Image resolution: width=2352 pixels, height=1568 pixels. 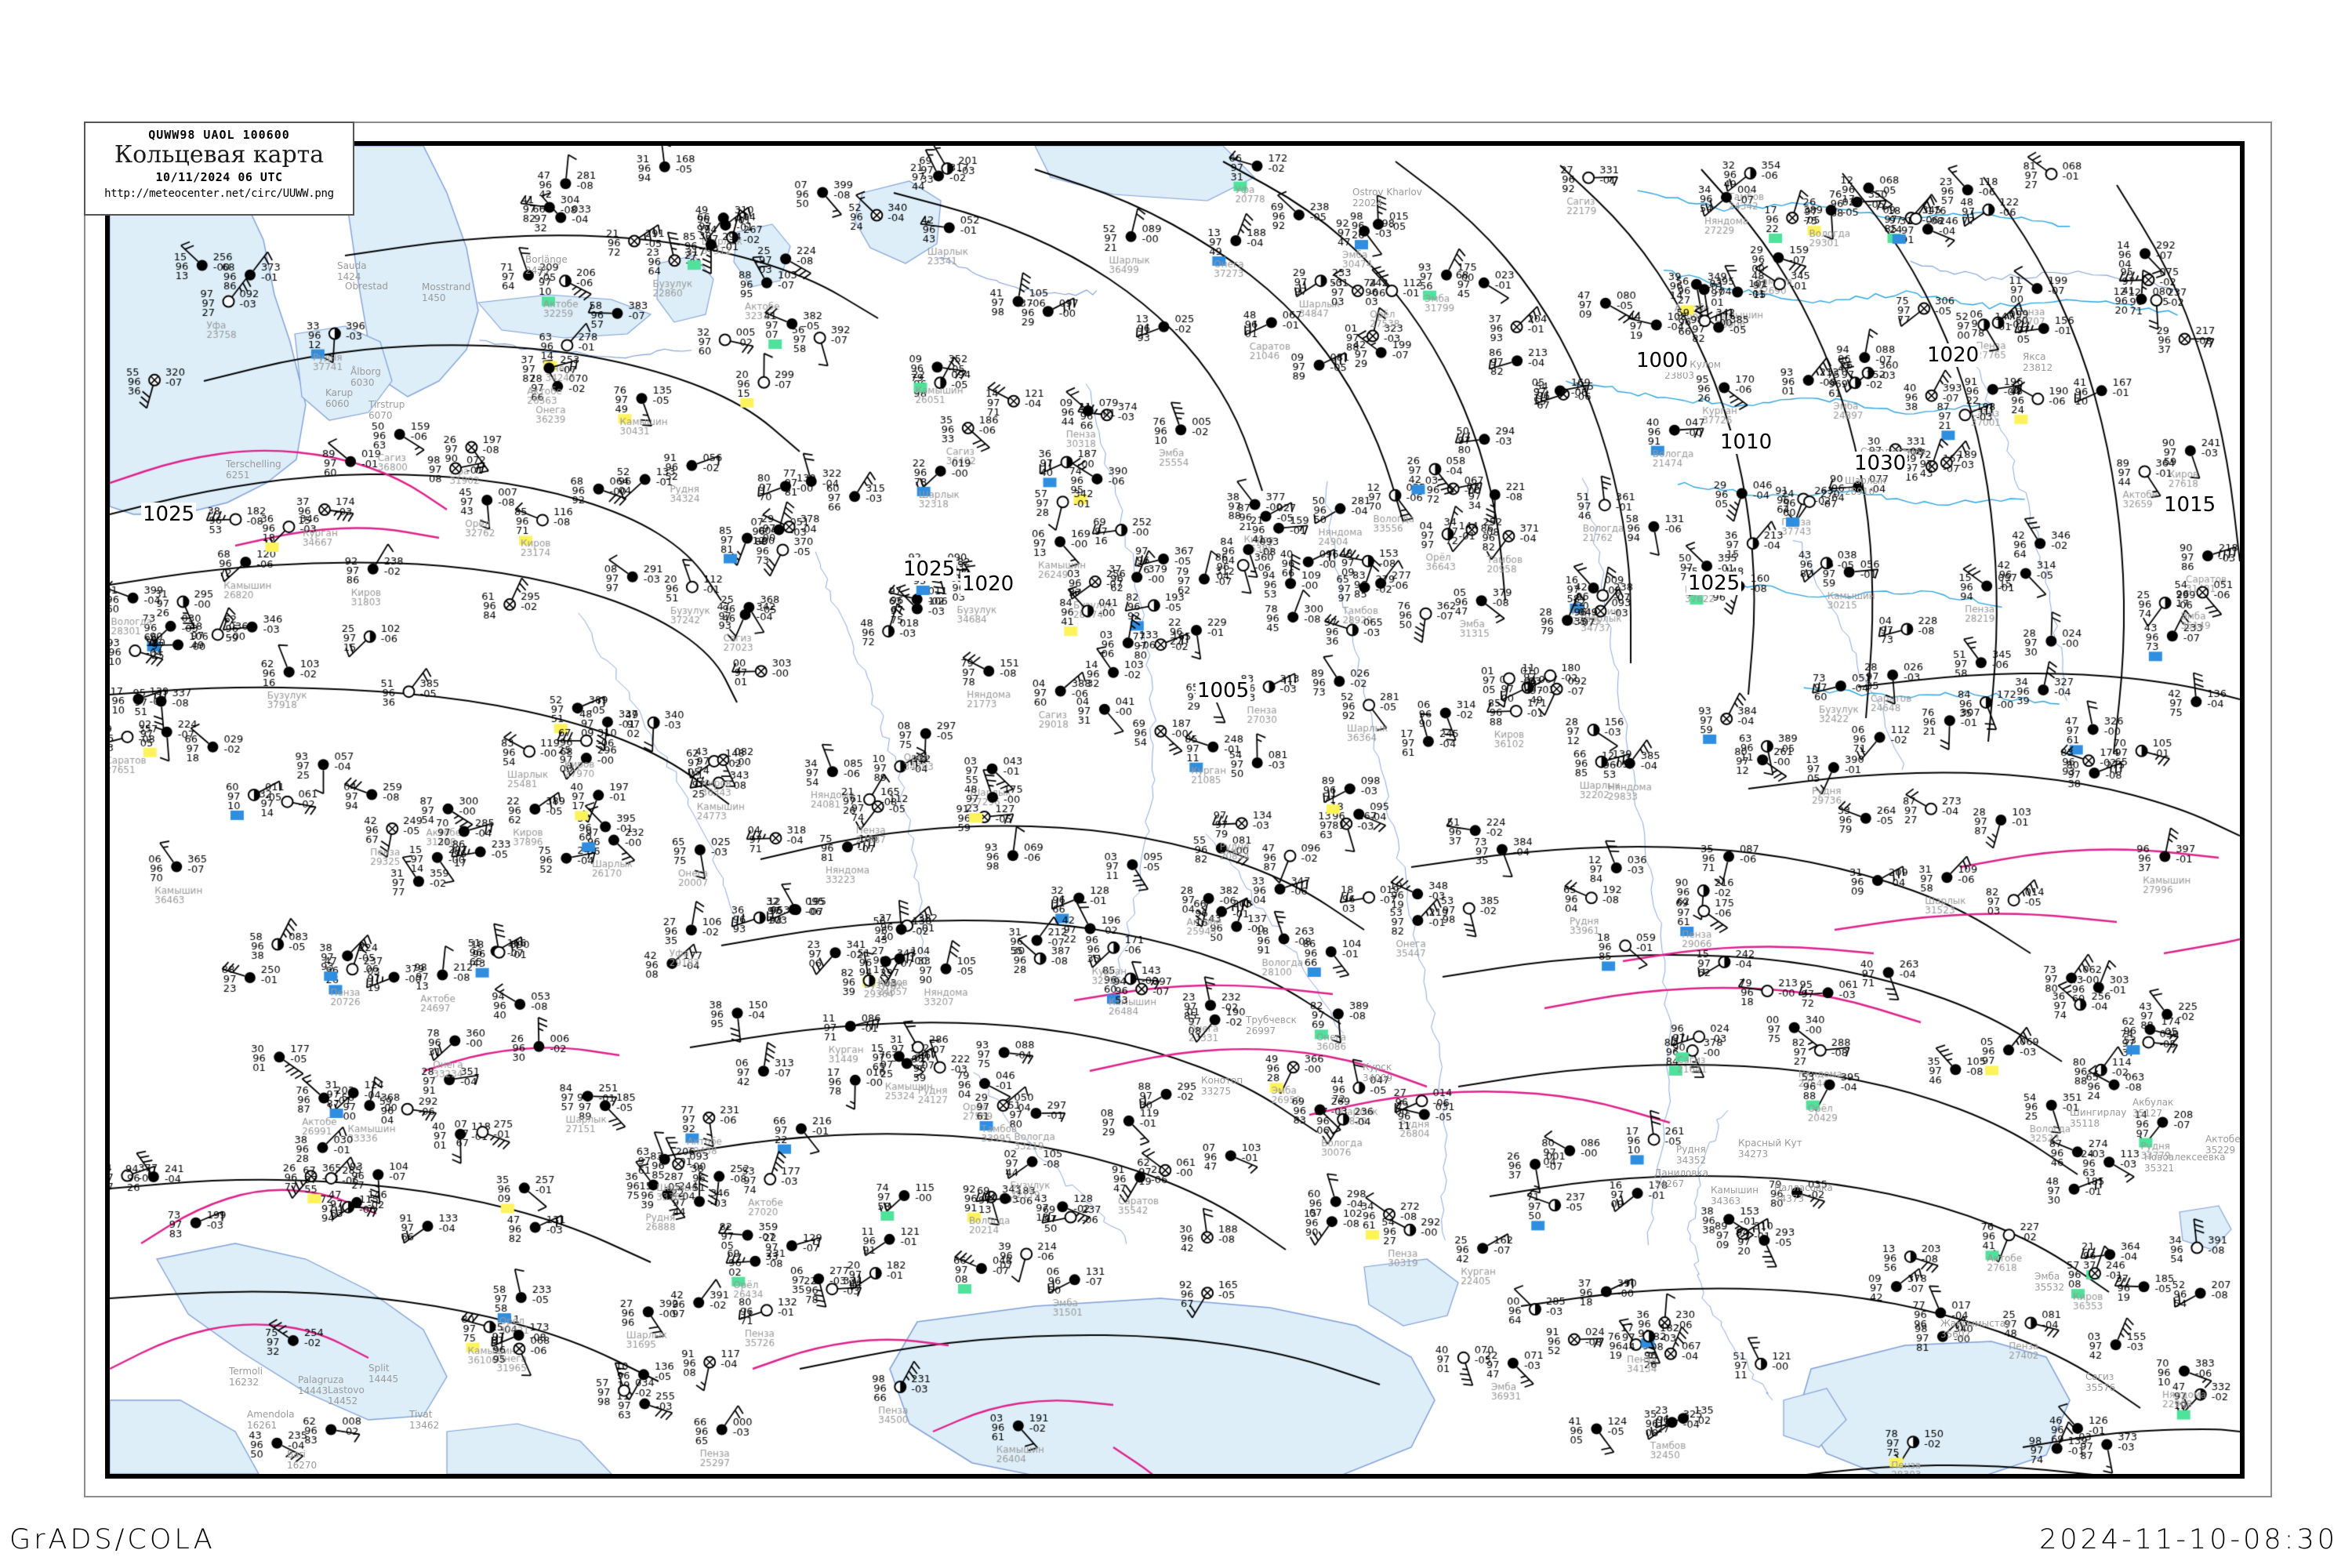 What do you see at coordinates (1271, 1020) in the screenshot?
I see `station-name: Трубчевск` at bounding box center [1271, 1020].